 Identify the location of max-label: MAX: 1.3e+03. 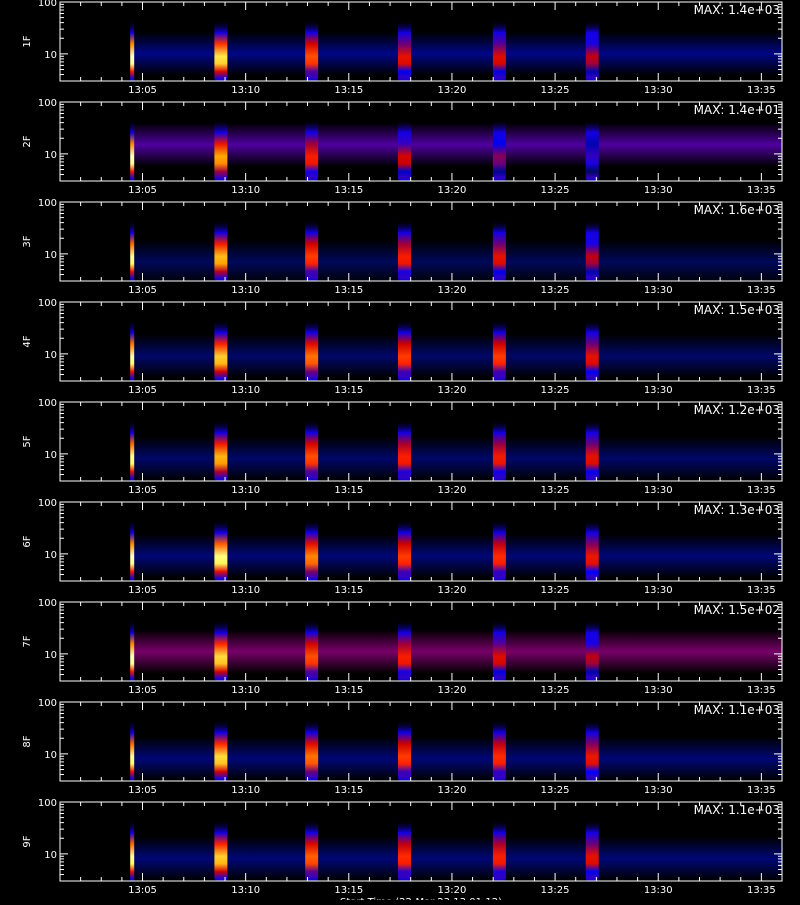
(737, 510).